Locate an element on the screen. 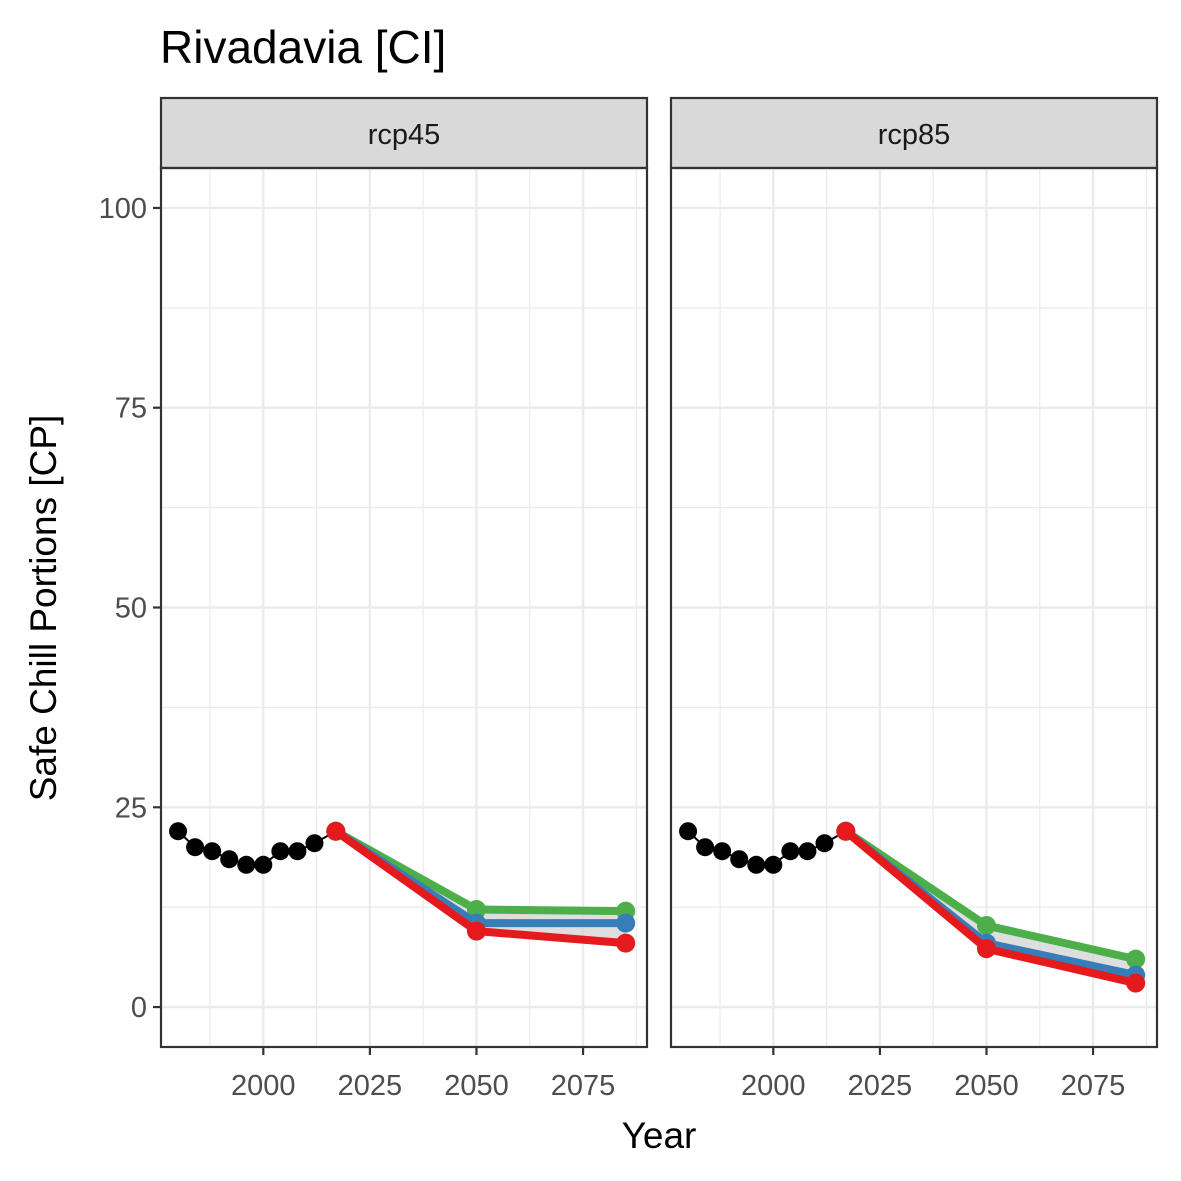 The width and height of the screenshot is (1181, 1181). y-tick-label: 50 is located at coordinates (131, 609).